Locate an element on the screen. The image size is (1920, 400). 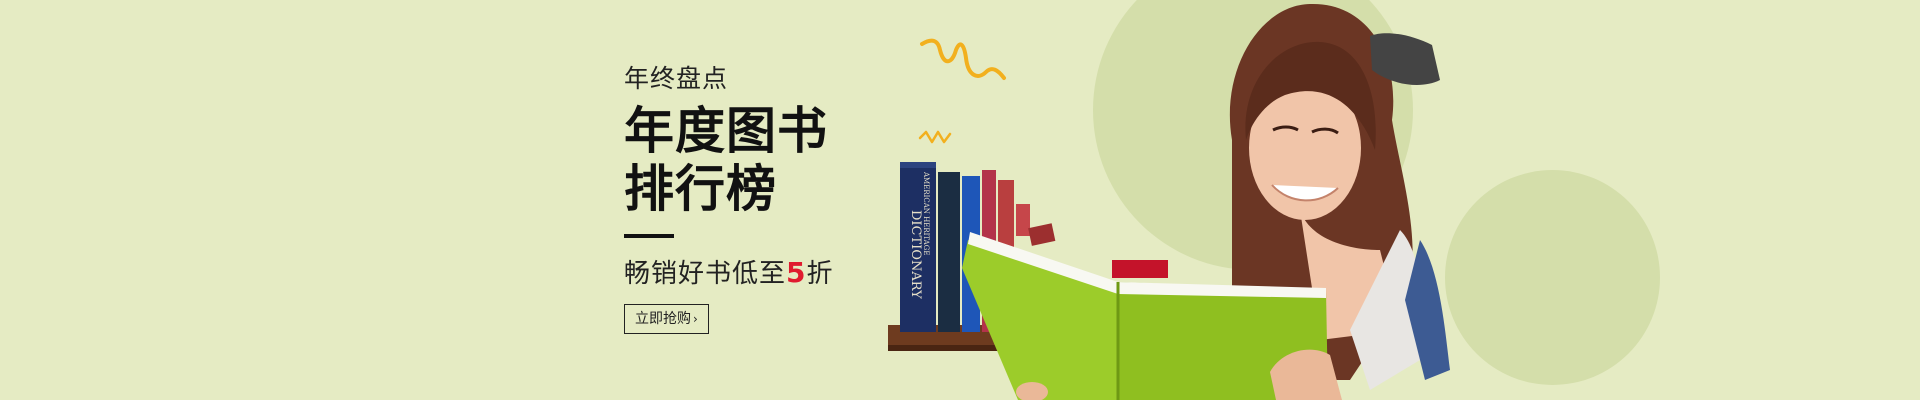
buy-now-button: 立即抢购 › is located at coordinates (666, 319).